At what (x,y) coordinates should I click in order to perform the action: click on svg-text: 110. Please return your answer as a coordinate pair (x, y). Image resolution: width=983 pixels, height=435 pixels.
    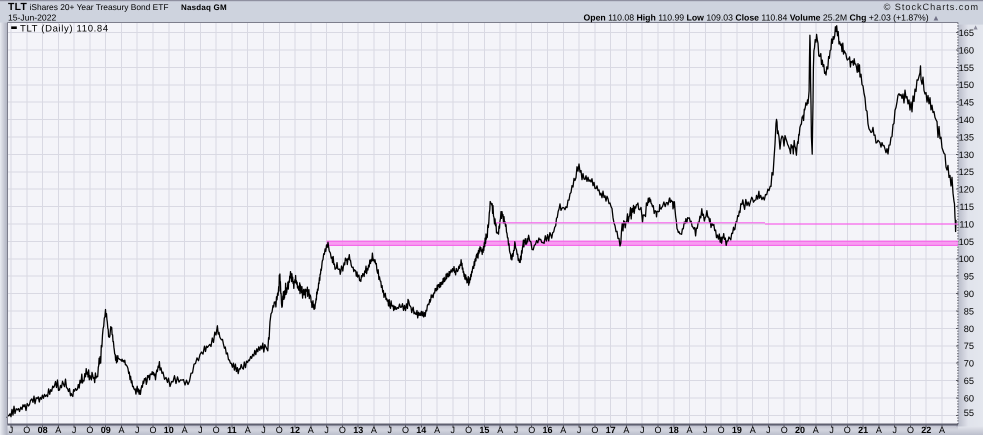
    Looking at the image, I should click on (966, 224).